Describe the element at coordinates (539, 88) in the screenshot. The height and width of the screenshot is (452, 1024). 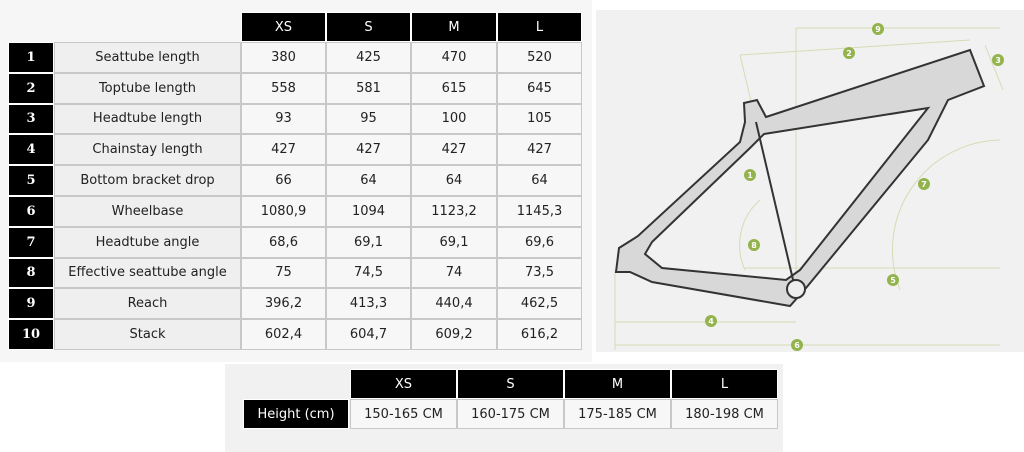
I see `cell-value: 645` at that location.